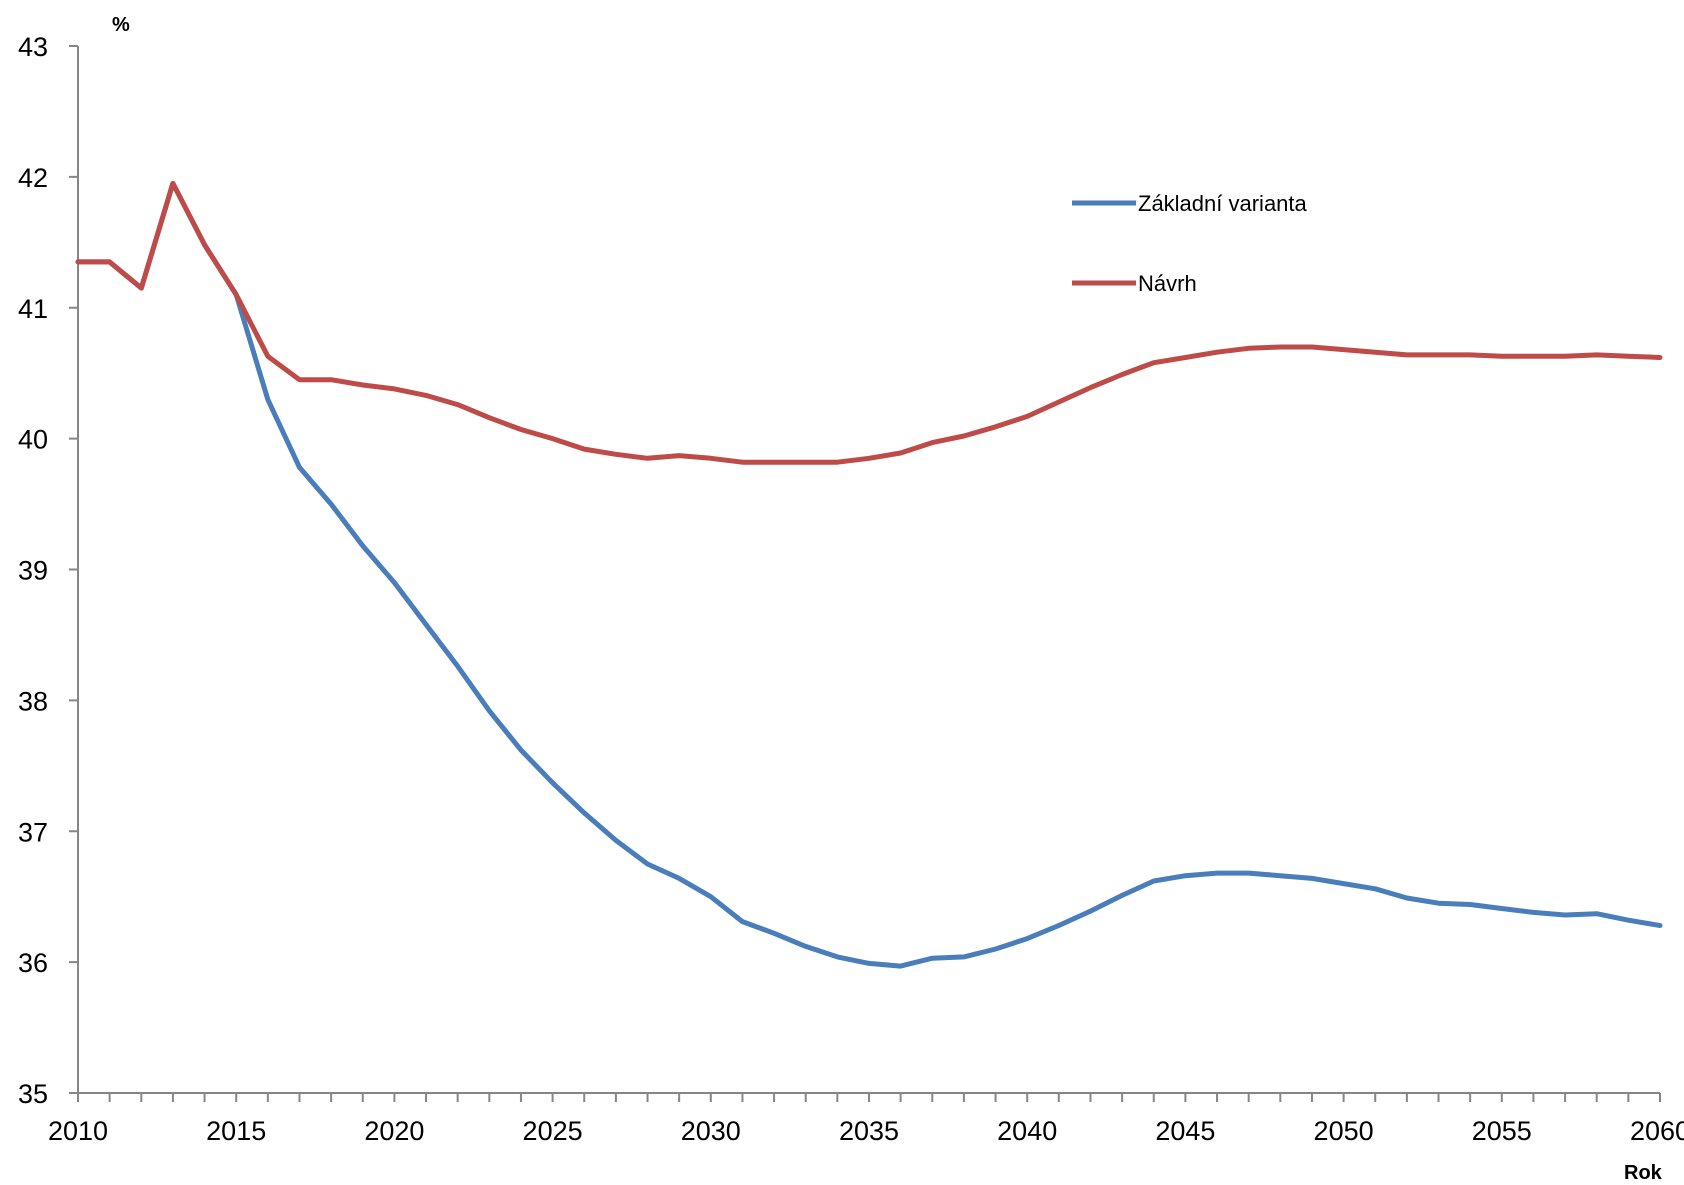  Describe the element at coordinates (33, 571) in the screenshot. I see `y-tick-label: 39` at that location.